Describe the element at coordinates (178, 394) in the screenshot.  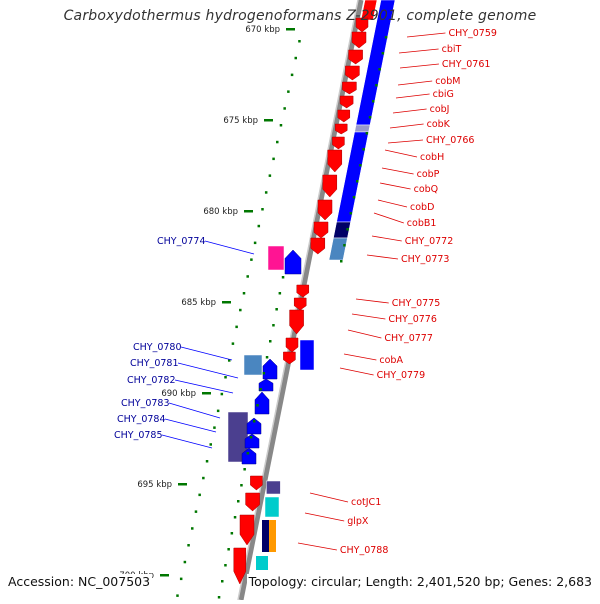
I see `ruler-label: 690 kbp` at that location.